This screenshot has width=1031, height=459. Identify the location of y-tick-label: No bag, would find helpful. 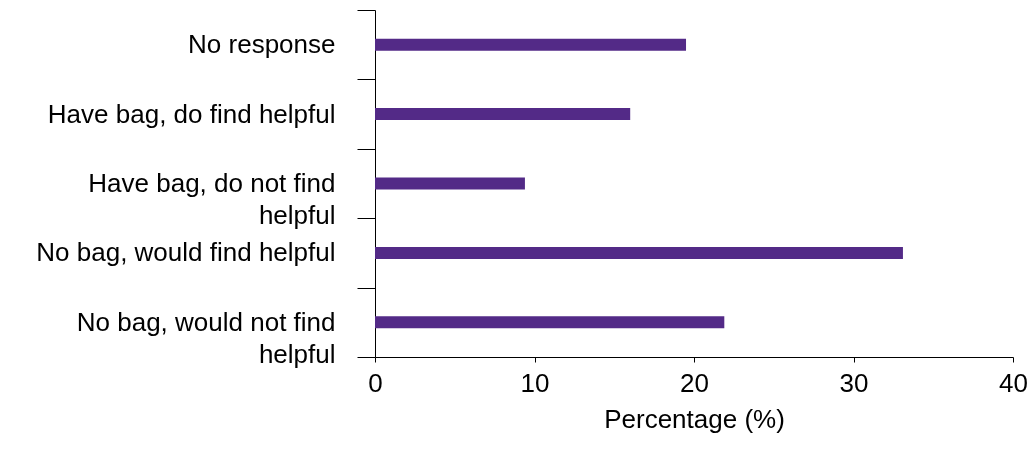
(186, 252).